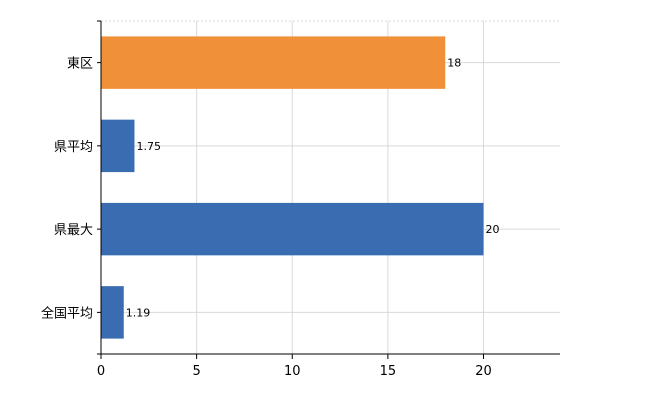  Describe the element at coordinates (493, 229) in the screenshot. I see `data-label-2: 20` at that location.